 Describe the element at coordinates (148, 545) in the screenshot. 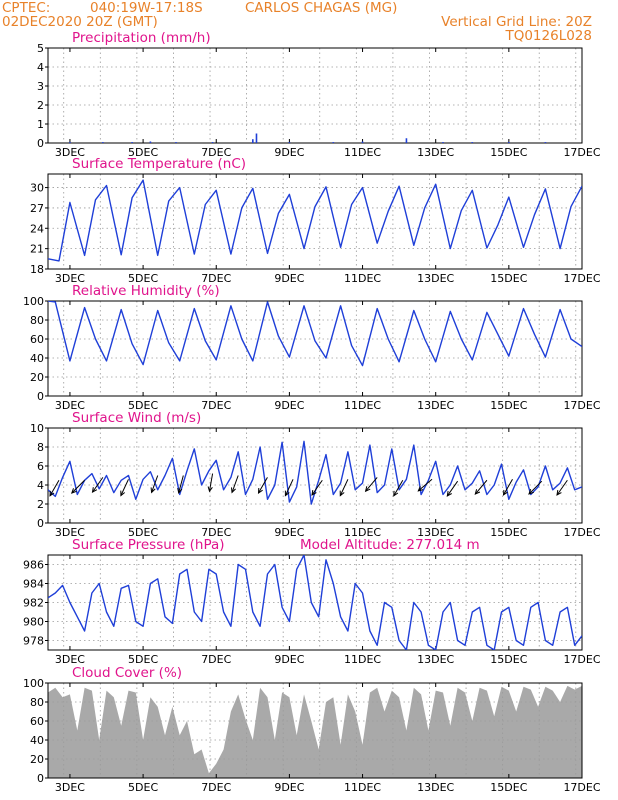

I see `pressure-title: Surface Pressure (hPa)` at that location.